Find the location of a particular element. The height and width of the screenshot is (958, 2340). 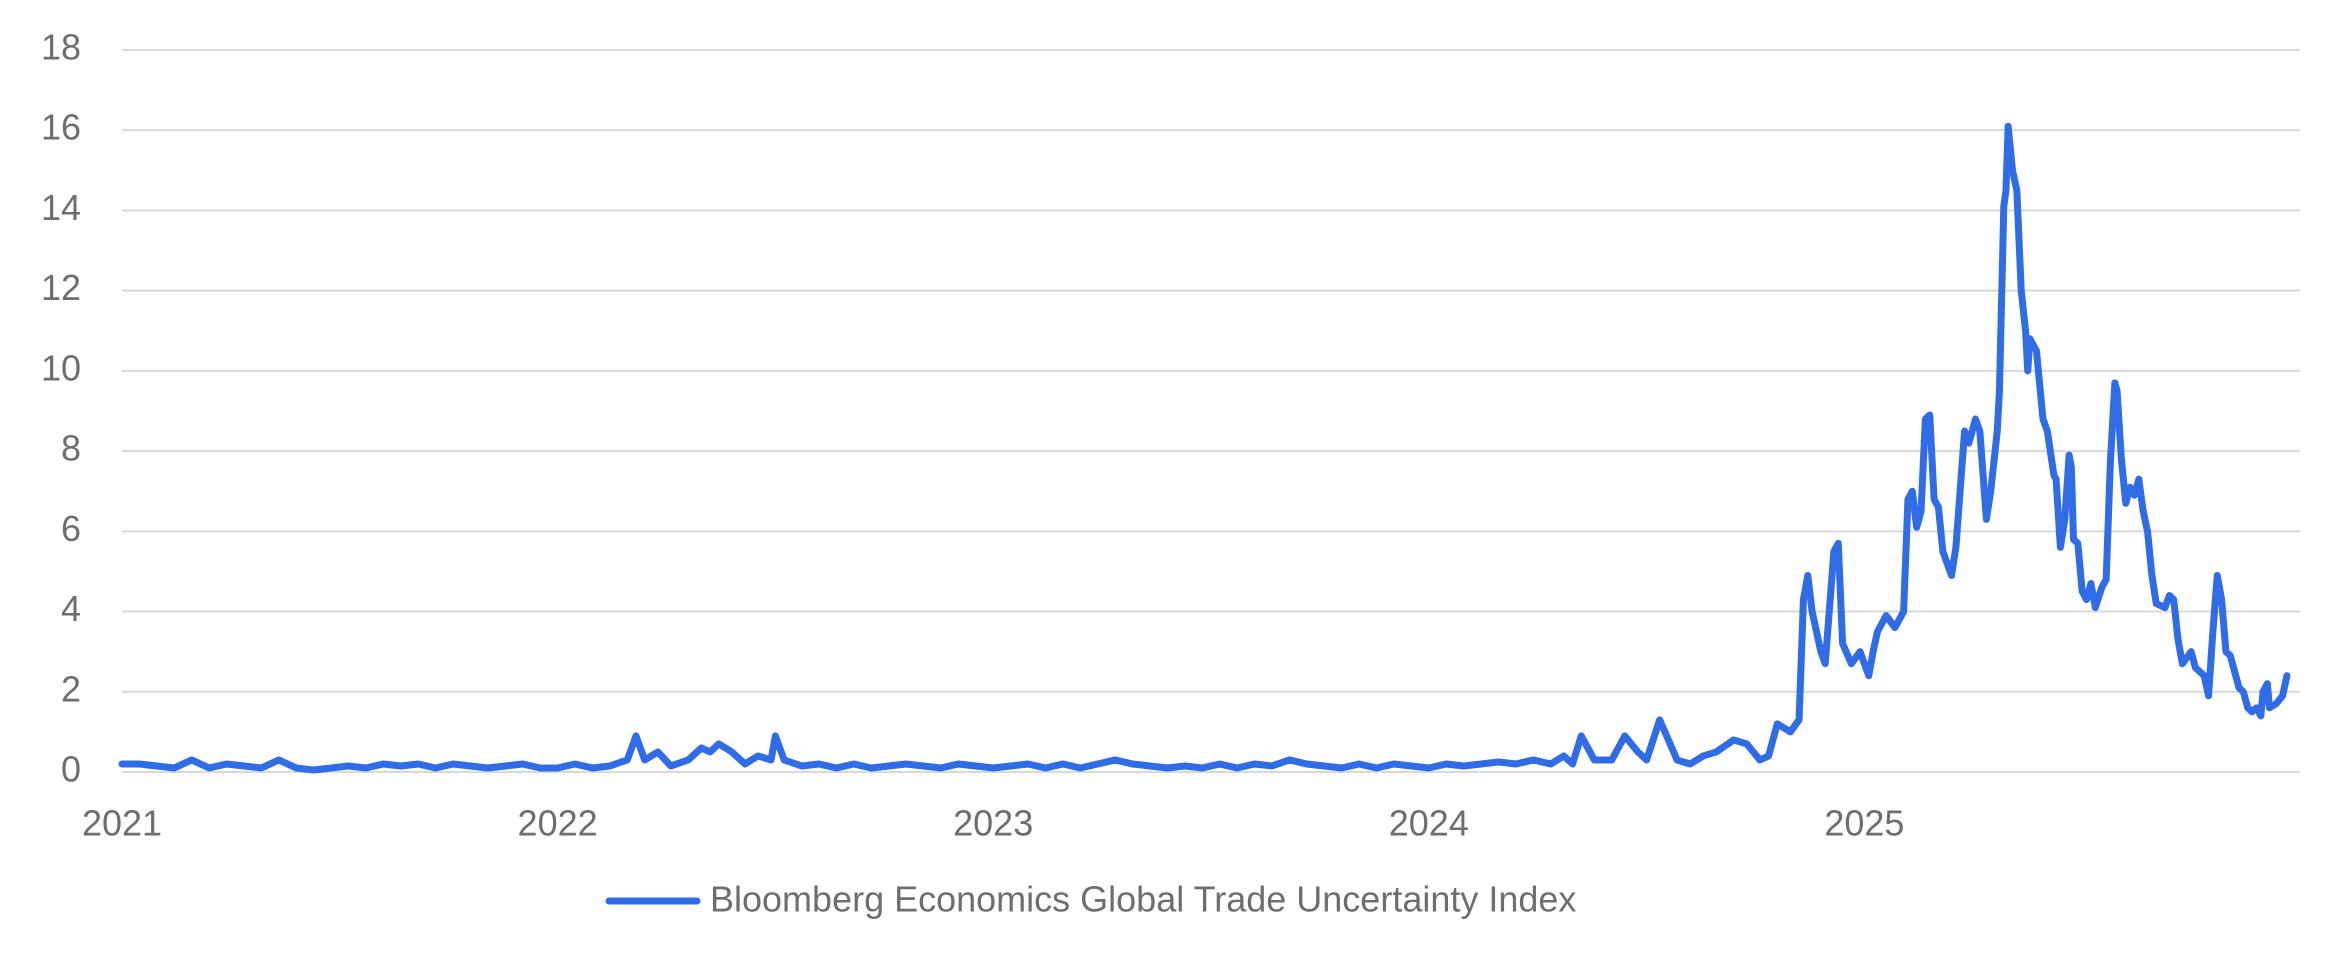

x-tick-label: 2021 is located at coordinates (122, 823).